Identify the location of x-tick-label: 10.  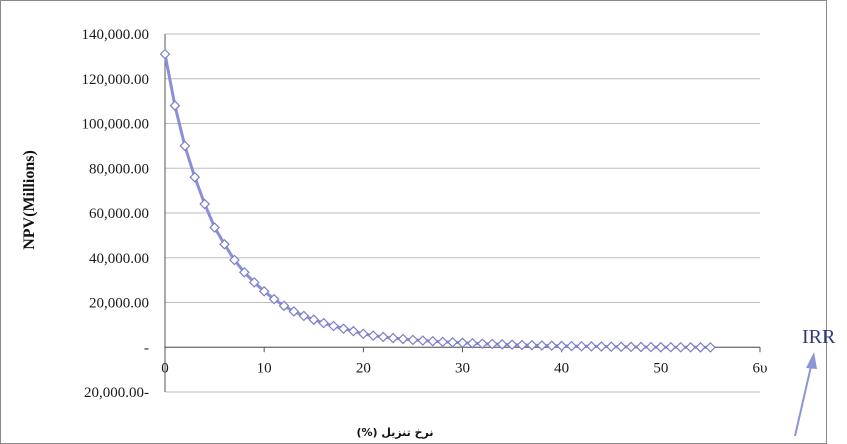
(264, 368).